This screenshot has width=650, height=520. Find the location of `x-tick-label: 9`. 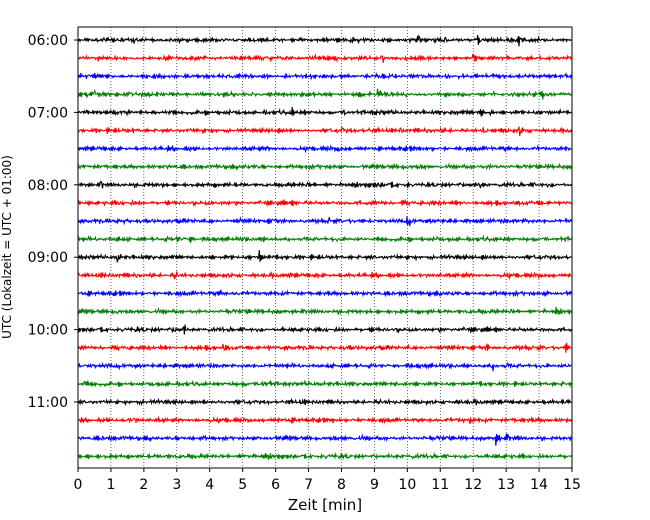

x-tick-label: 9 is located at coordinates (374, 485).